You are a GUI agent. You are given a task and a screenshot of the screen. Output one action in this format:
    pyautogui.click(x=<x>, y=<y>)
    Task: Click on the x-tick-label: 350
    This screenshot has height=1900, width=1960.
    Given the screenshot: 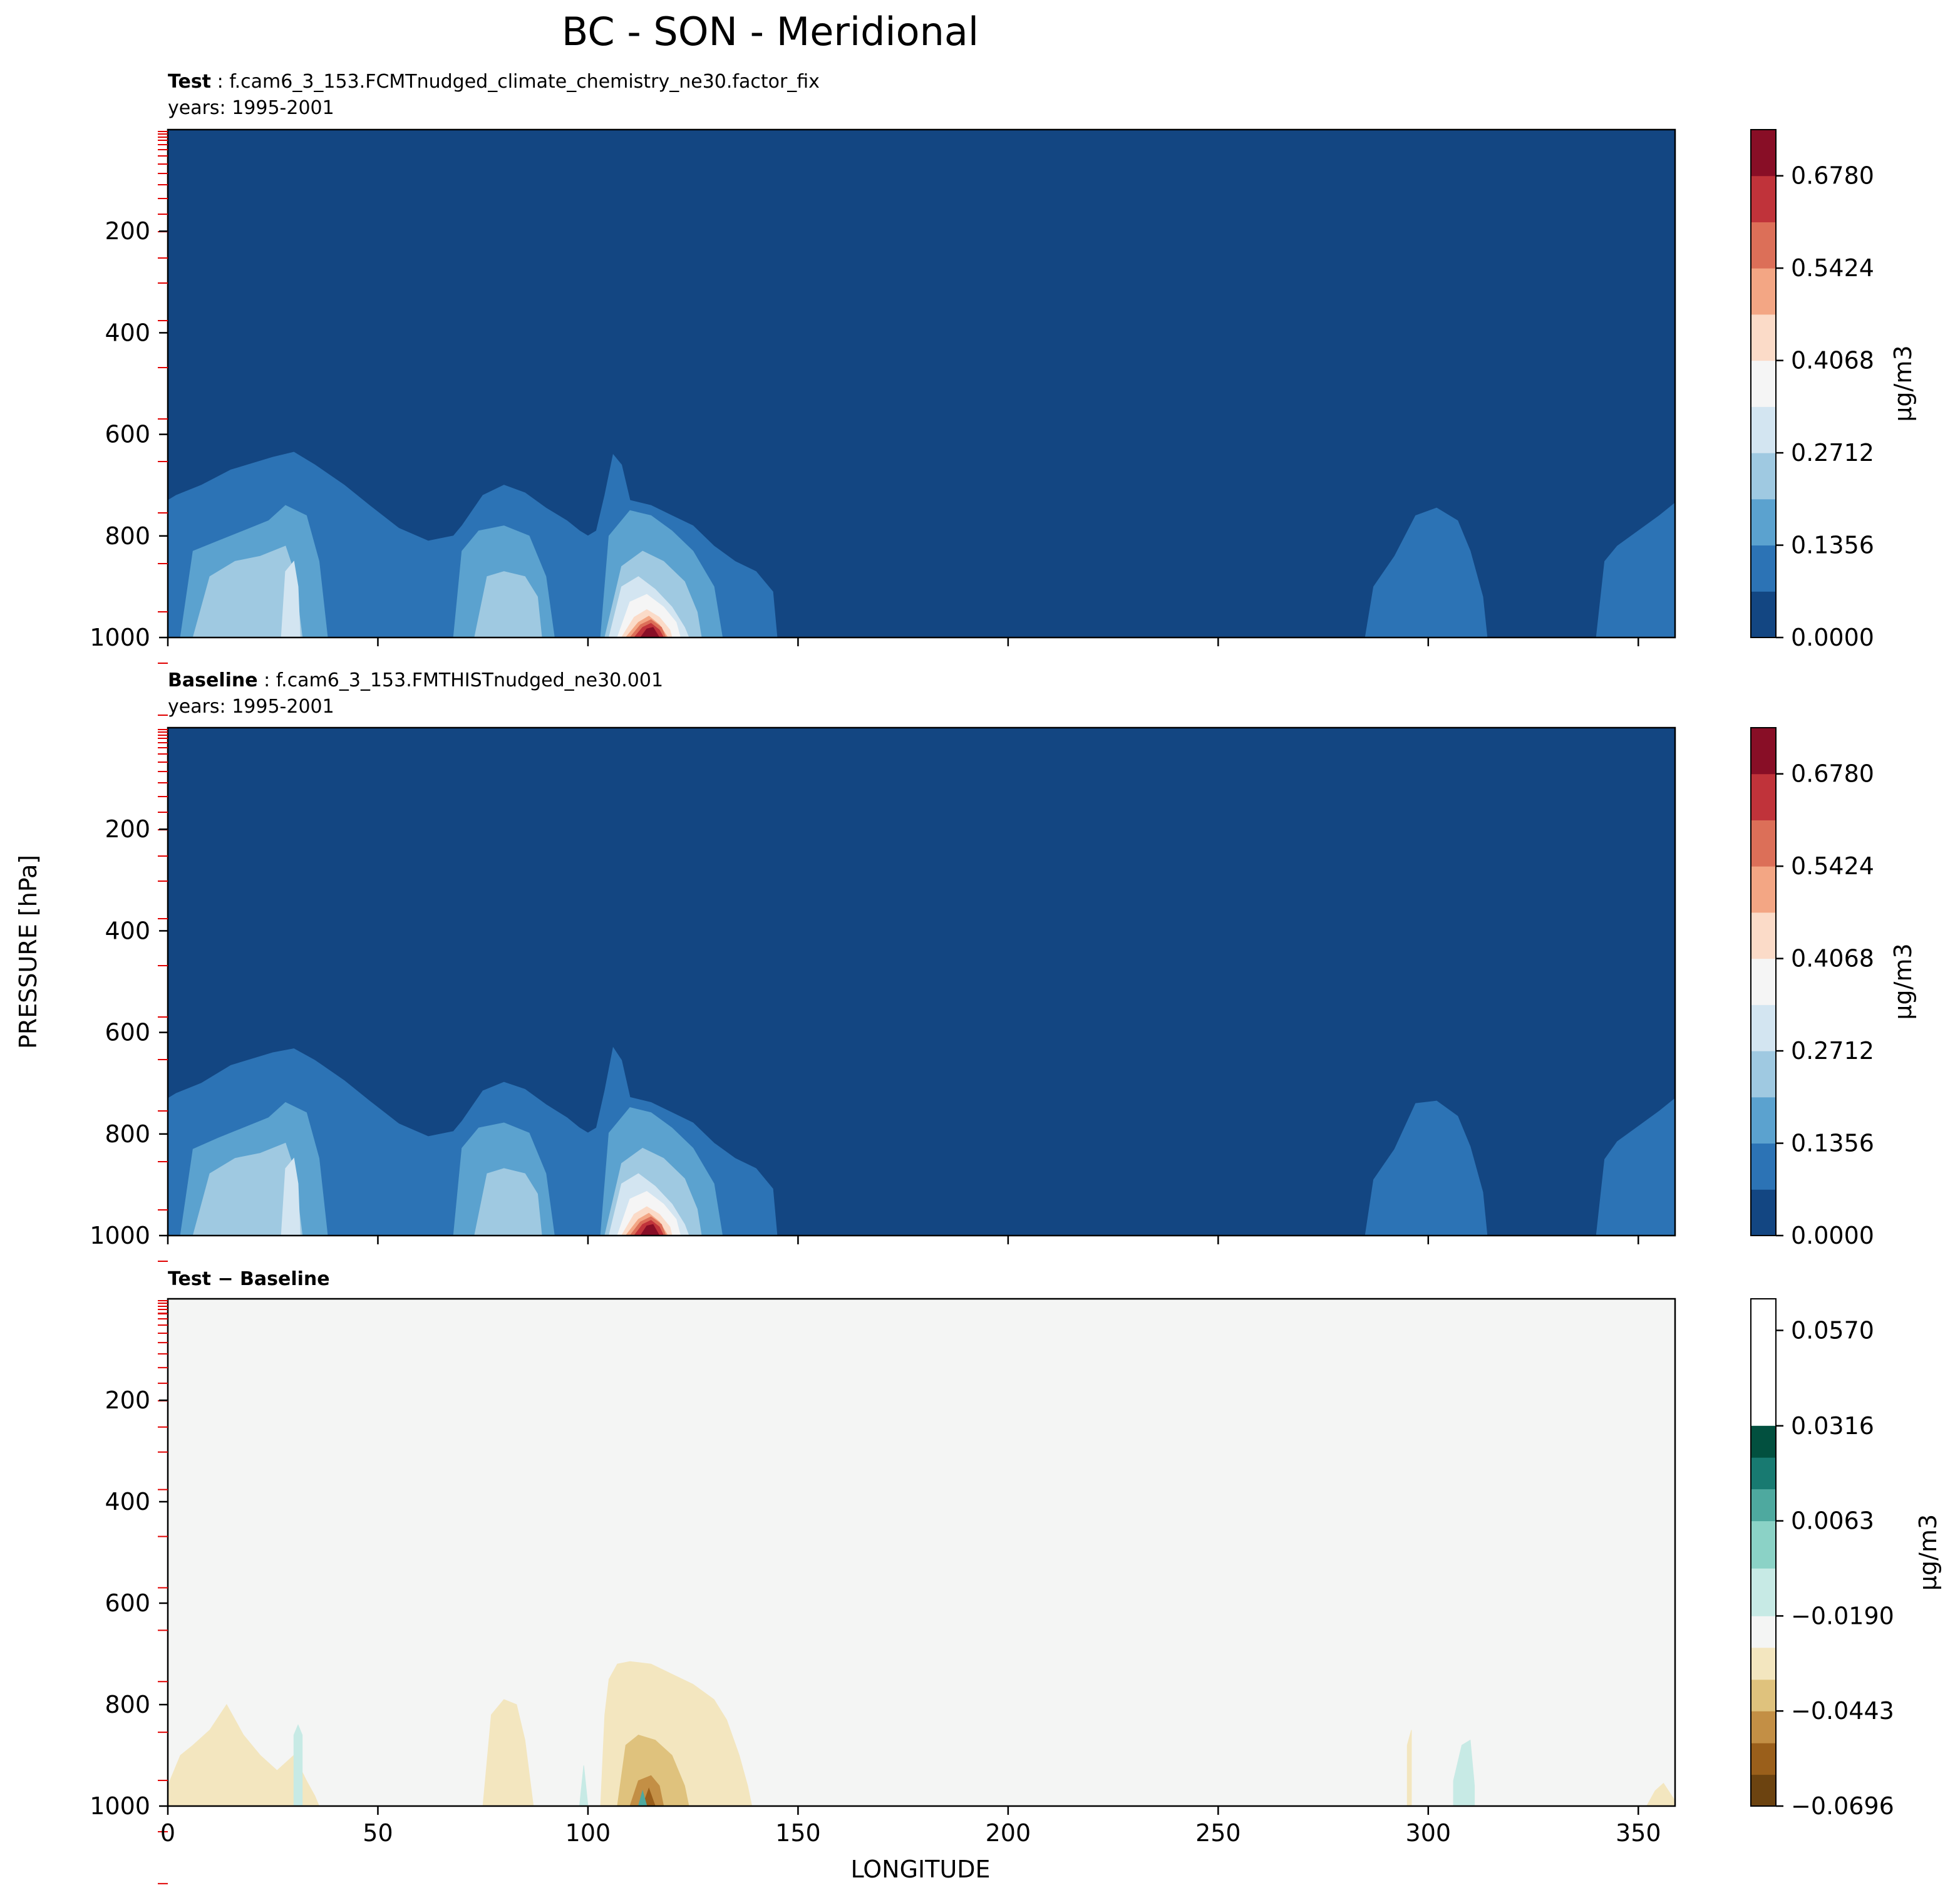 What is the action you would take?
    pyautogui.click(x=1638, y=1833)
    